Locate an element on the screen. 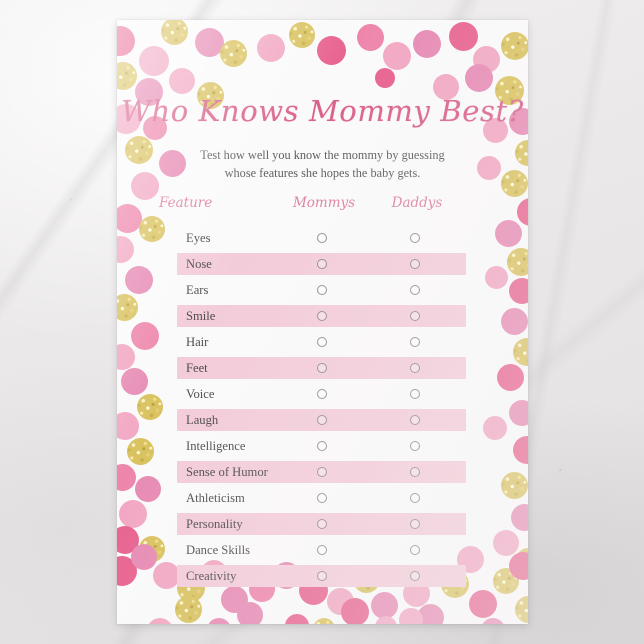 Image resolution: width=644 pixels, height=644 pixels. feature-label: Feet is located at coordinates (197, 368).